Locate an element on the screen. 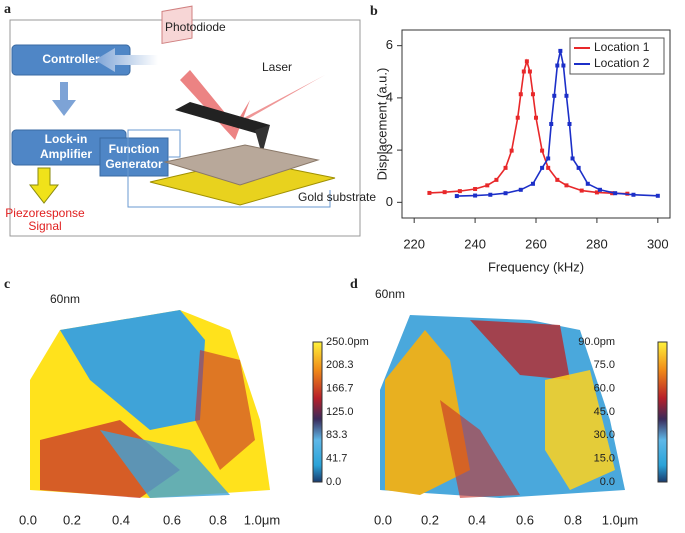 The height and width of the screenshot is (533, 685). substrate: Gold substrate is located at coordinates (337, 197).